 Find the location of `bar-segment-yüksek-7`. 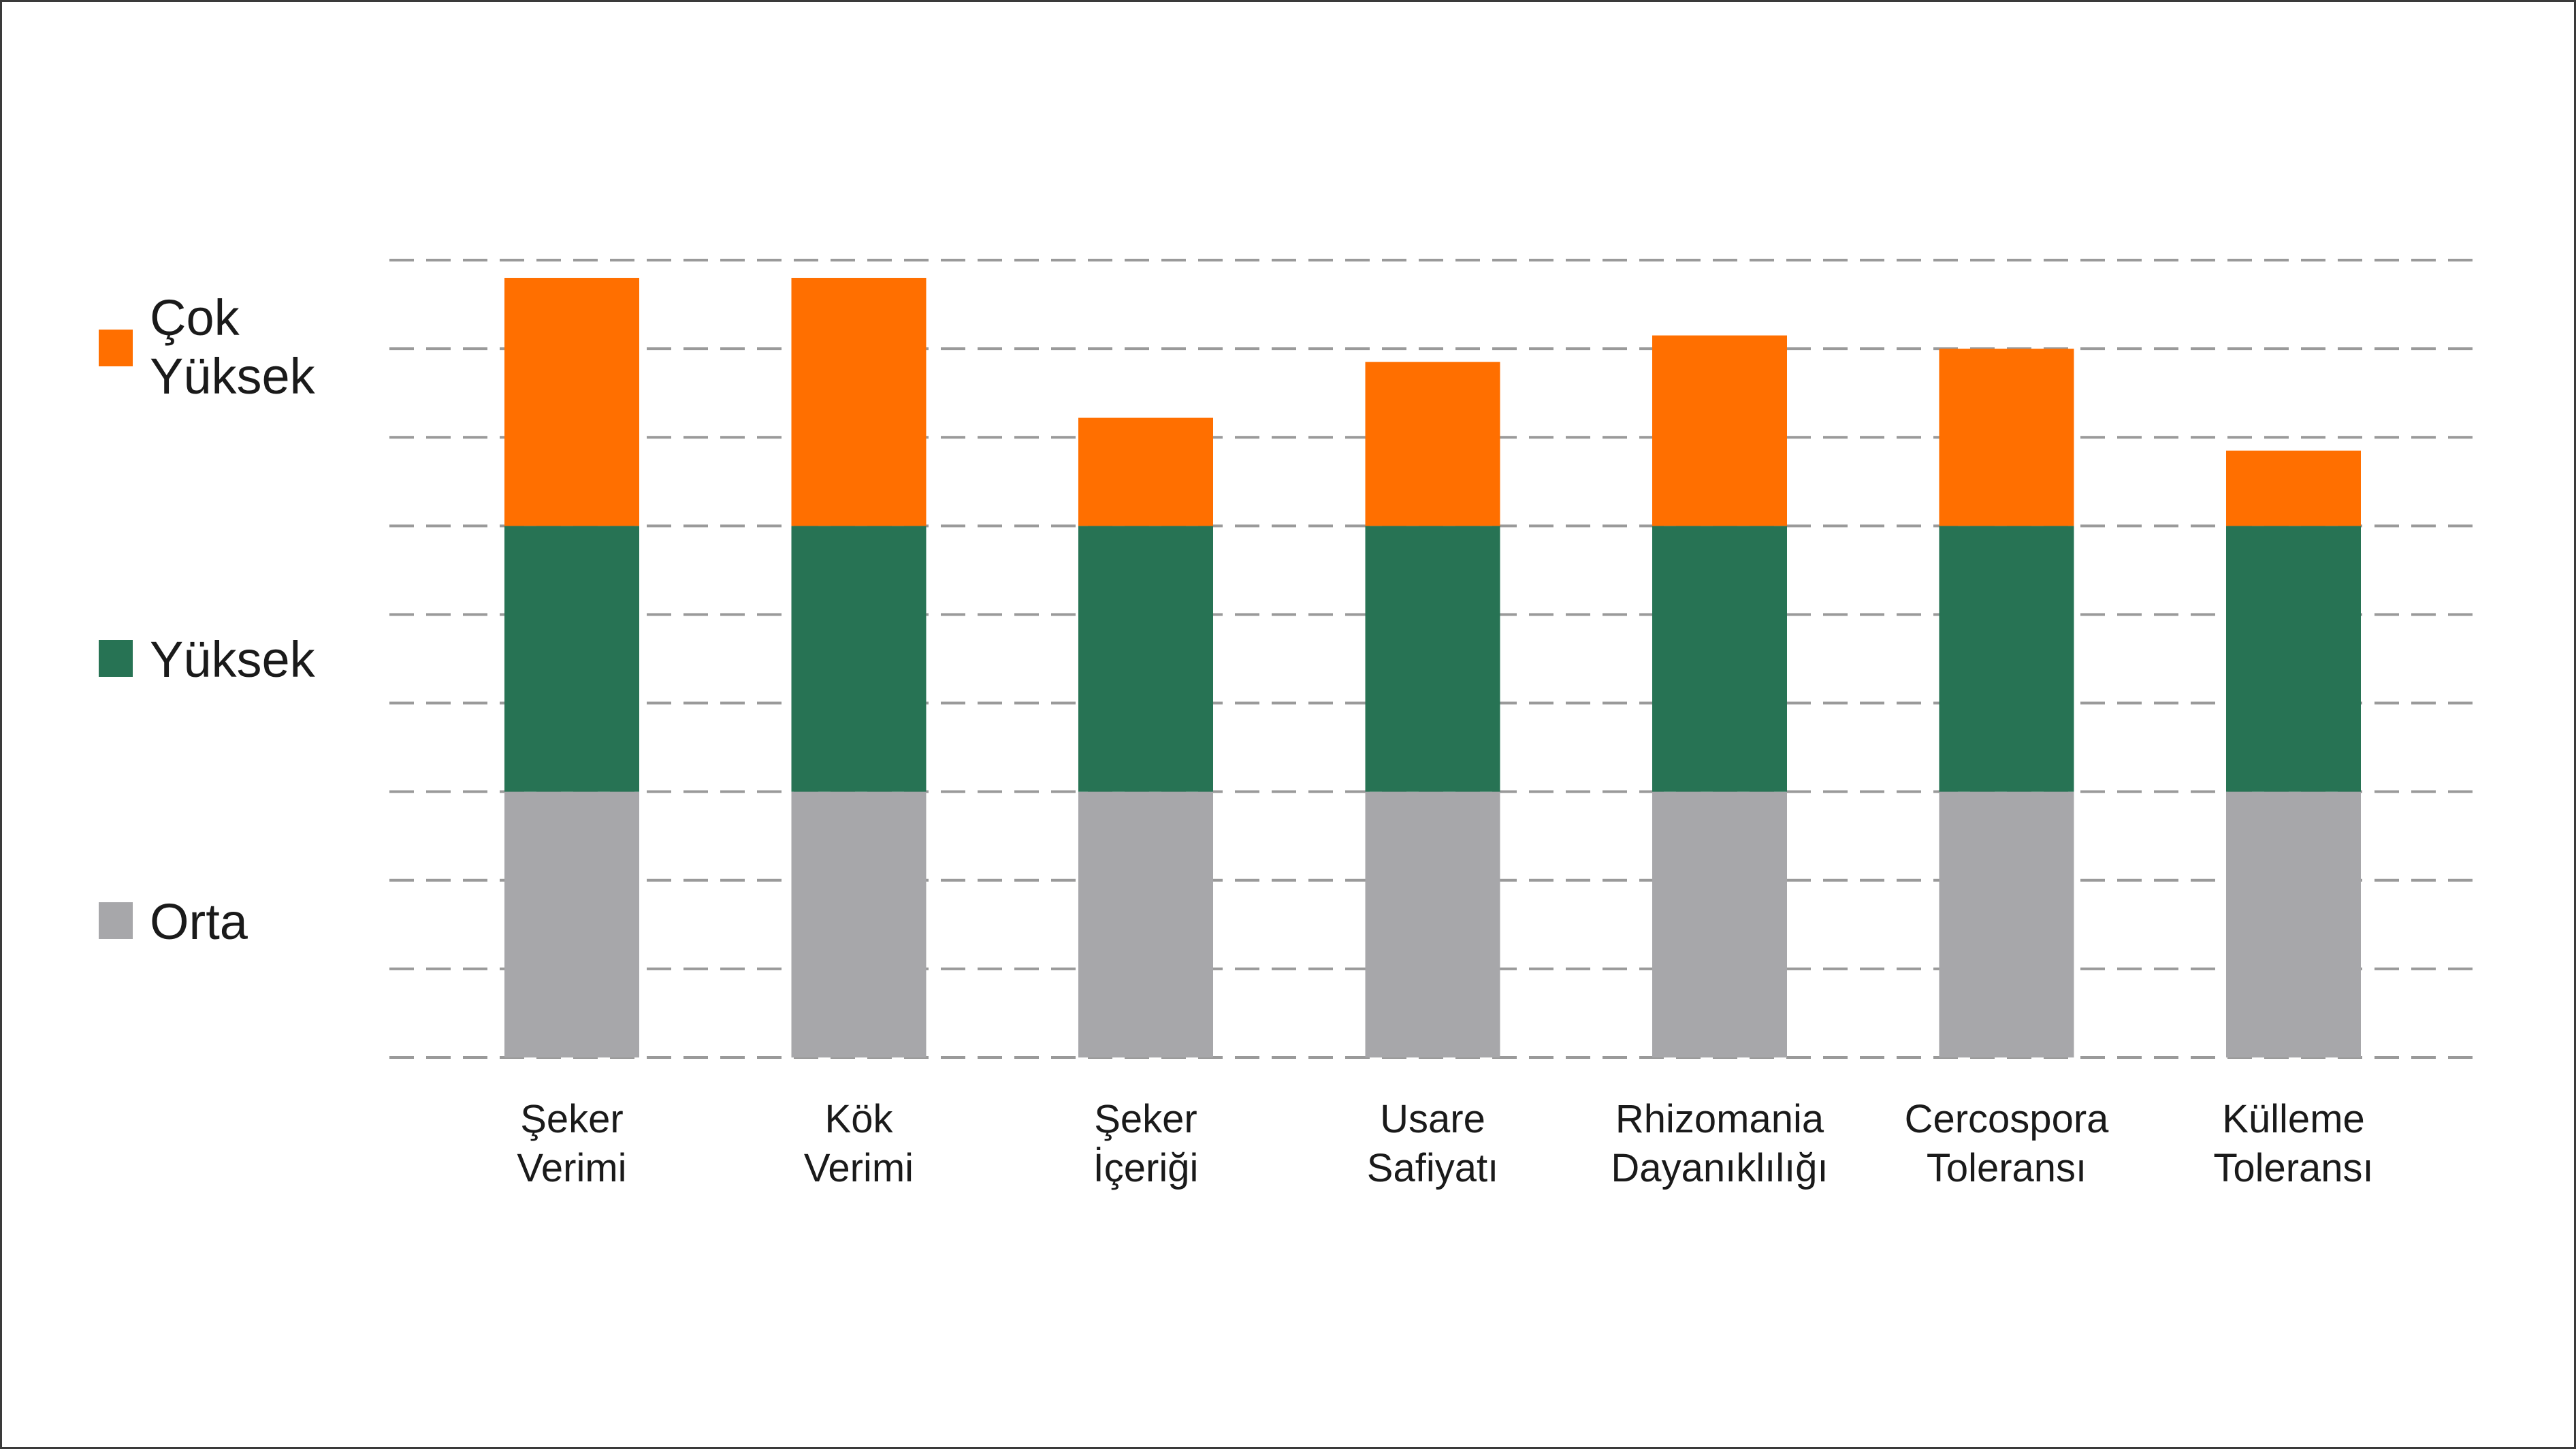

bar-segment-yüksek-7 is located at coordinates (2293, 659).